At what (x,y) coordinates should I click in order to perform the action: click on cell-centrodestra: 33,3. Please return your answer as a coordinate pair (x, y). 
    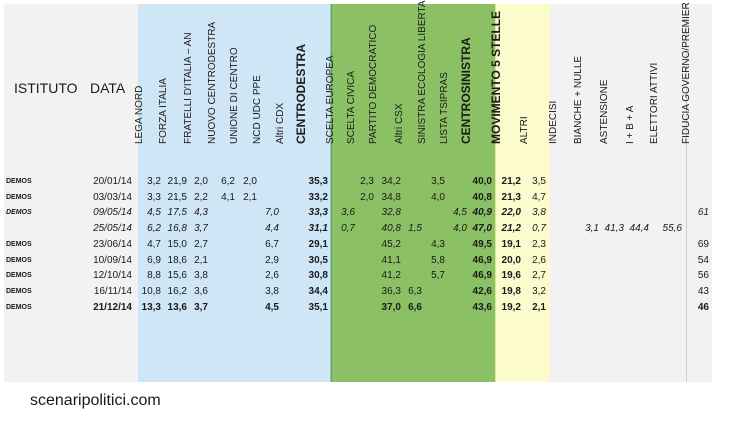
    Looking at the image, I should click on (318, 212).